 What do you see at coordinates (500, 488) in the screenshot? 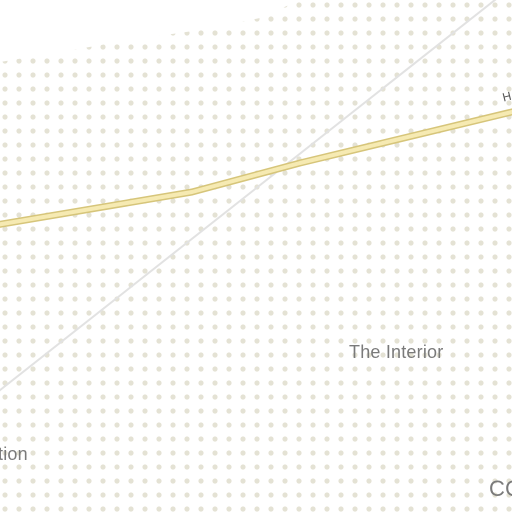
I see `region-label-partial-bottom-right: CO` at bounding box center [500, 488].